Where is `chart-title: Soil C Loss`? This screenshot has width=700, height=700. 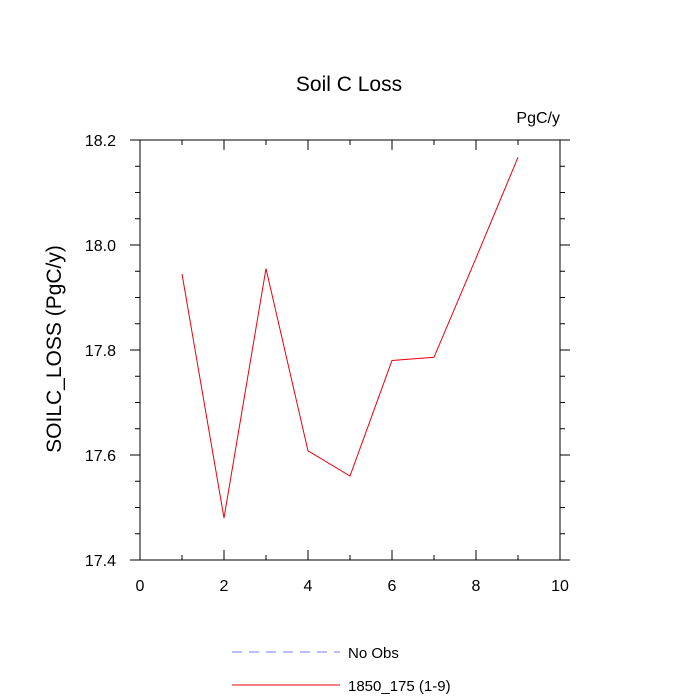 chart-title: Soil C Loss is located at coordinates (349, 84).